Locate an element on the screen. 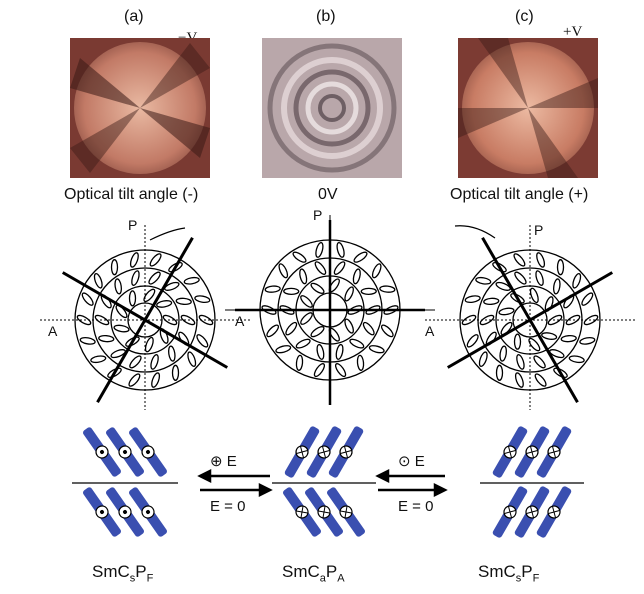 The height and width of the screenshot is (594, 644). analyzer-label-c: A is located at coordinates (430, 331).